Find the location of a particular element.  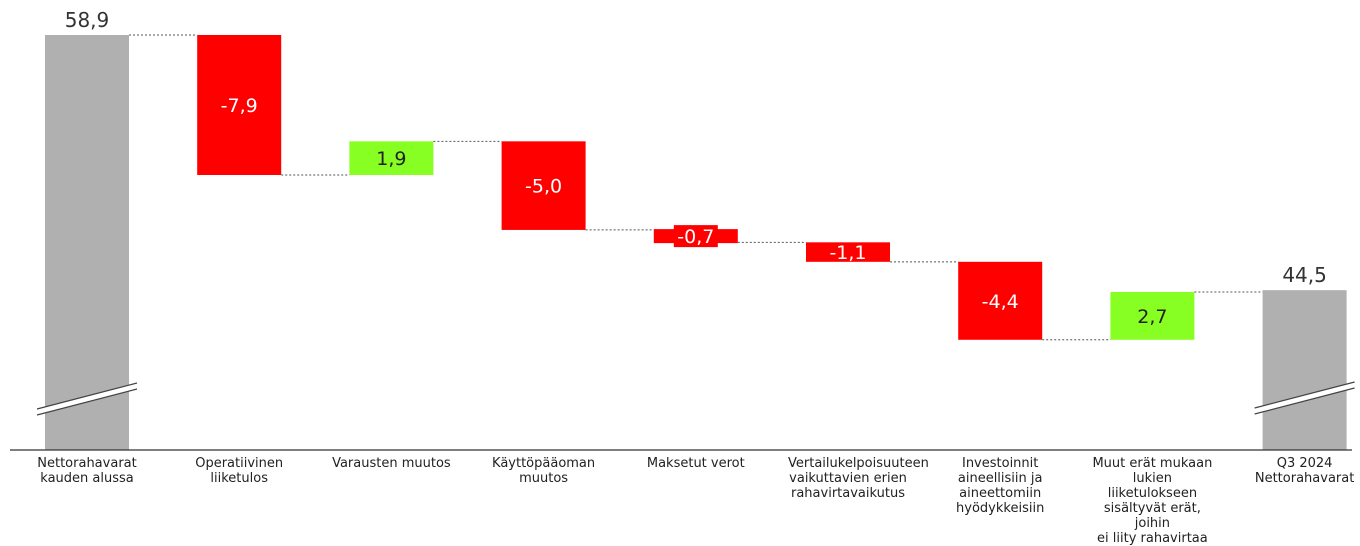

data-label-3: -5,0 is located at coordinates (543, 187).